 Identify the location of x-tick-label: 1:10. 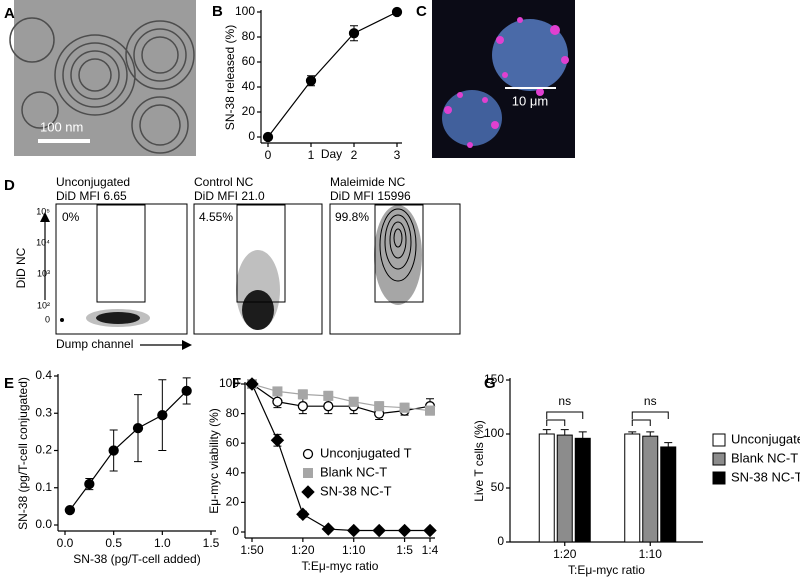
(651, 554).